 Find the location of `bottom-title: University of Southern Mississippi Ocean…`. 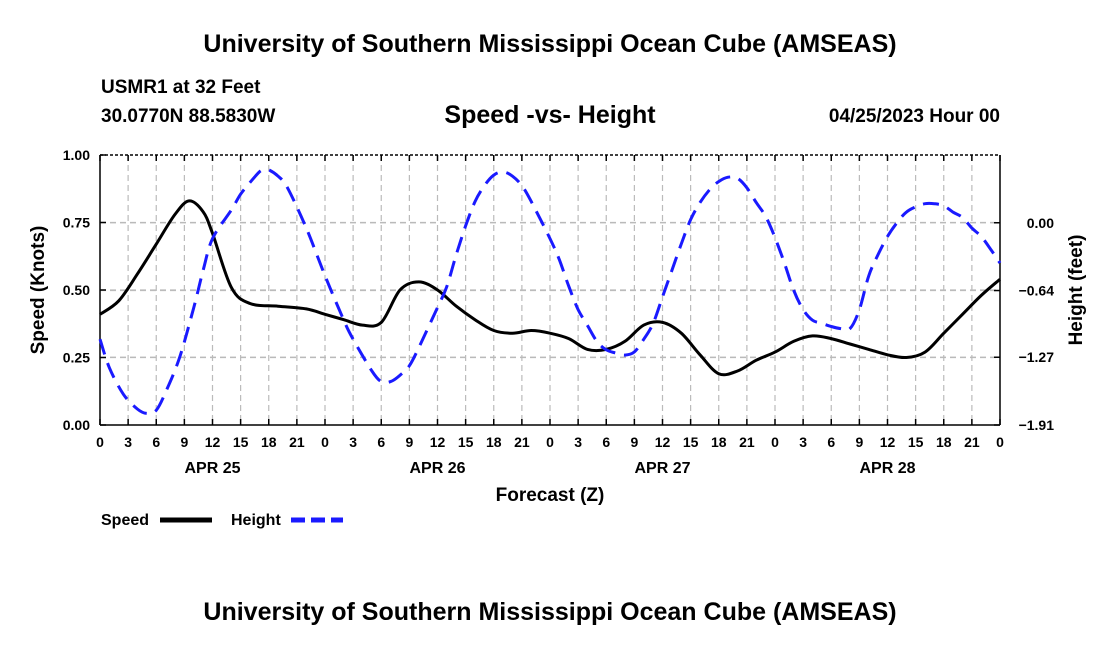

bottom-title: University of Southern Mississippi Ocean… is located at coordinates (550, 612).